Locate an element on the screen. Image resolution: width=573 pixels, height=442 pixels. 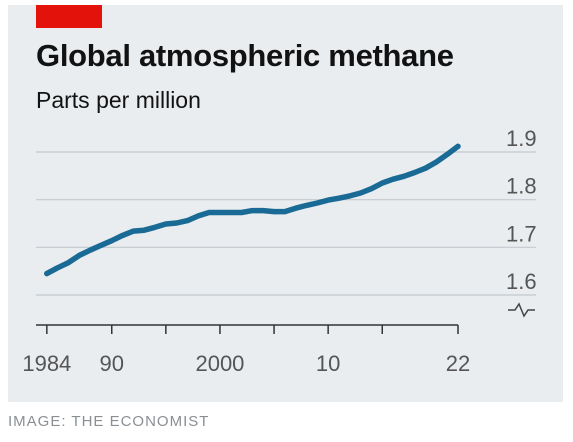
y-tick-label: 1.7 is located at coordinates (521, 233).